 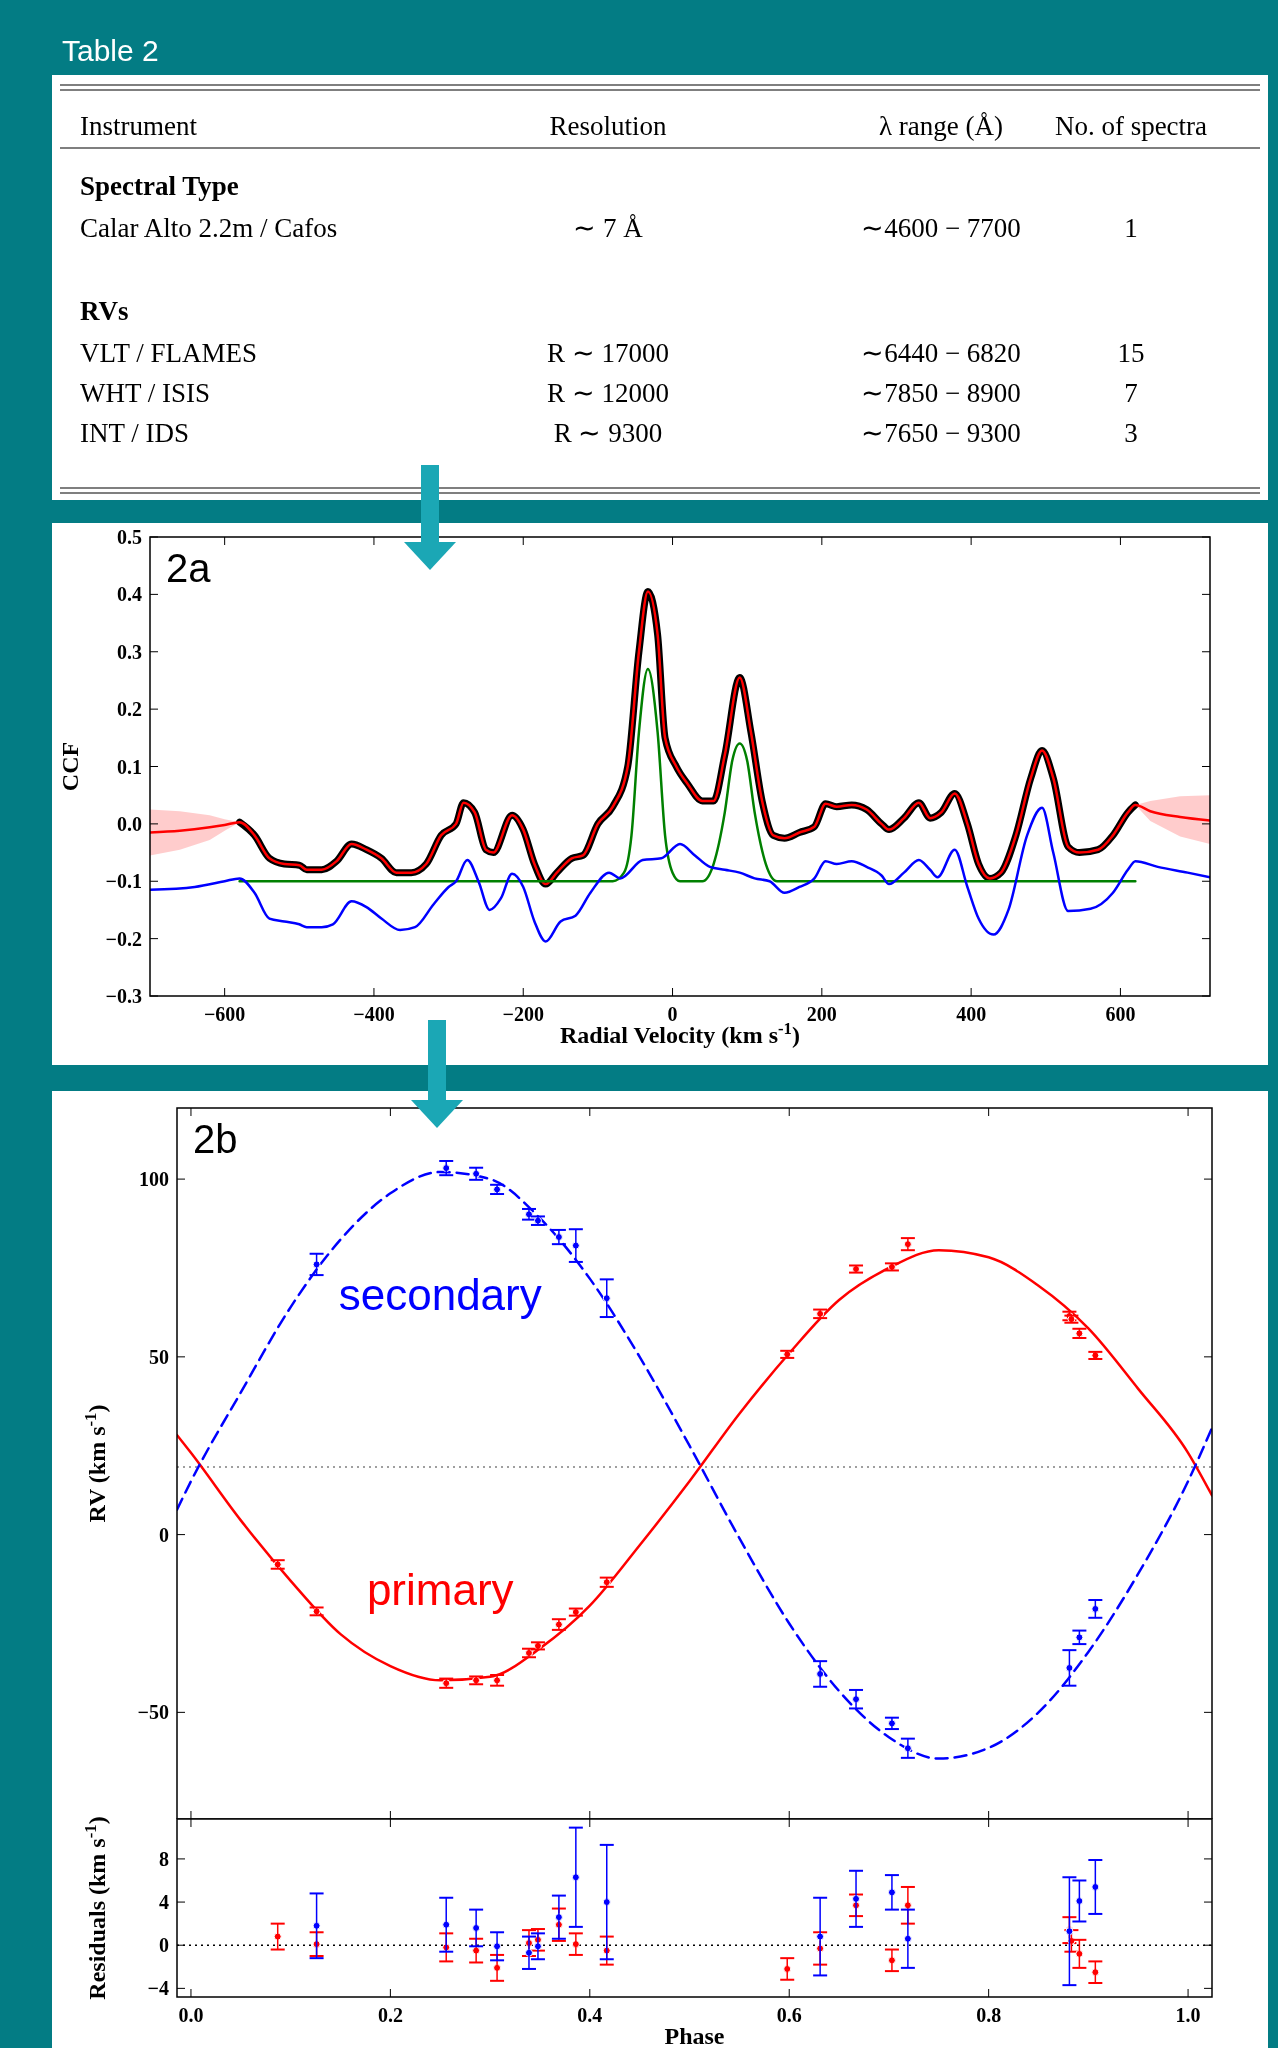 What do you see at coordinates (209, 228) in the screenshot?
I see `category-label: Calar Alto 2.2m / Cafos` at bounding box center [209, 228].